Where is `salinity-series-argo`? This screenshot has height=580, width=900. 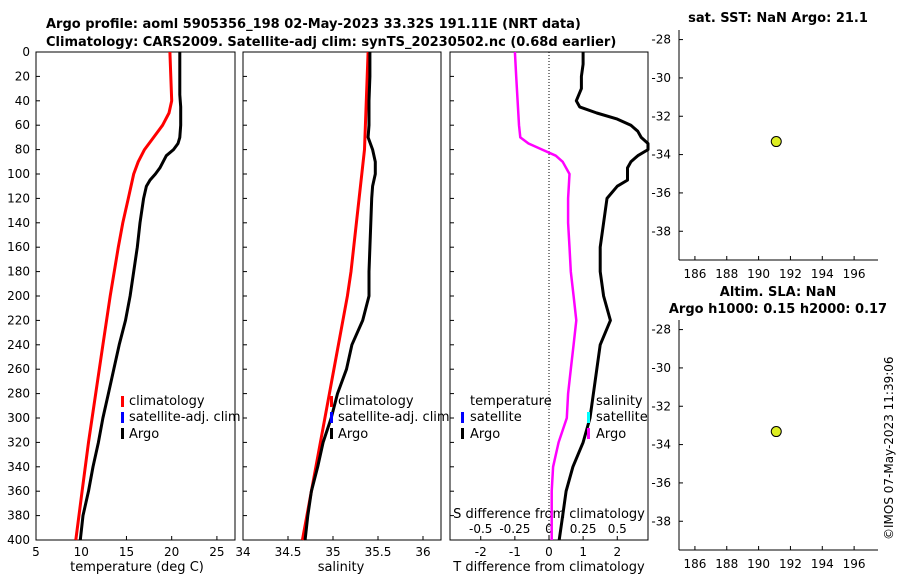
salinity-series-argo is located at coordinates (340, 296).